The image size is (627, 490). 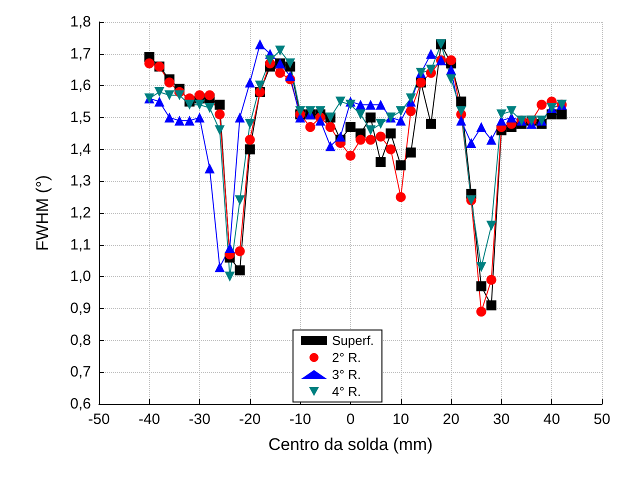 What do you see at coordinates (80, 181) in the screenshot?
I see `y-tick-label: 1,3` at bounding box center [80, 181].